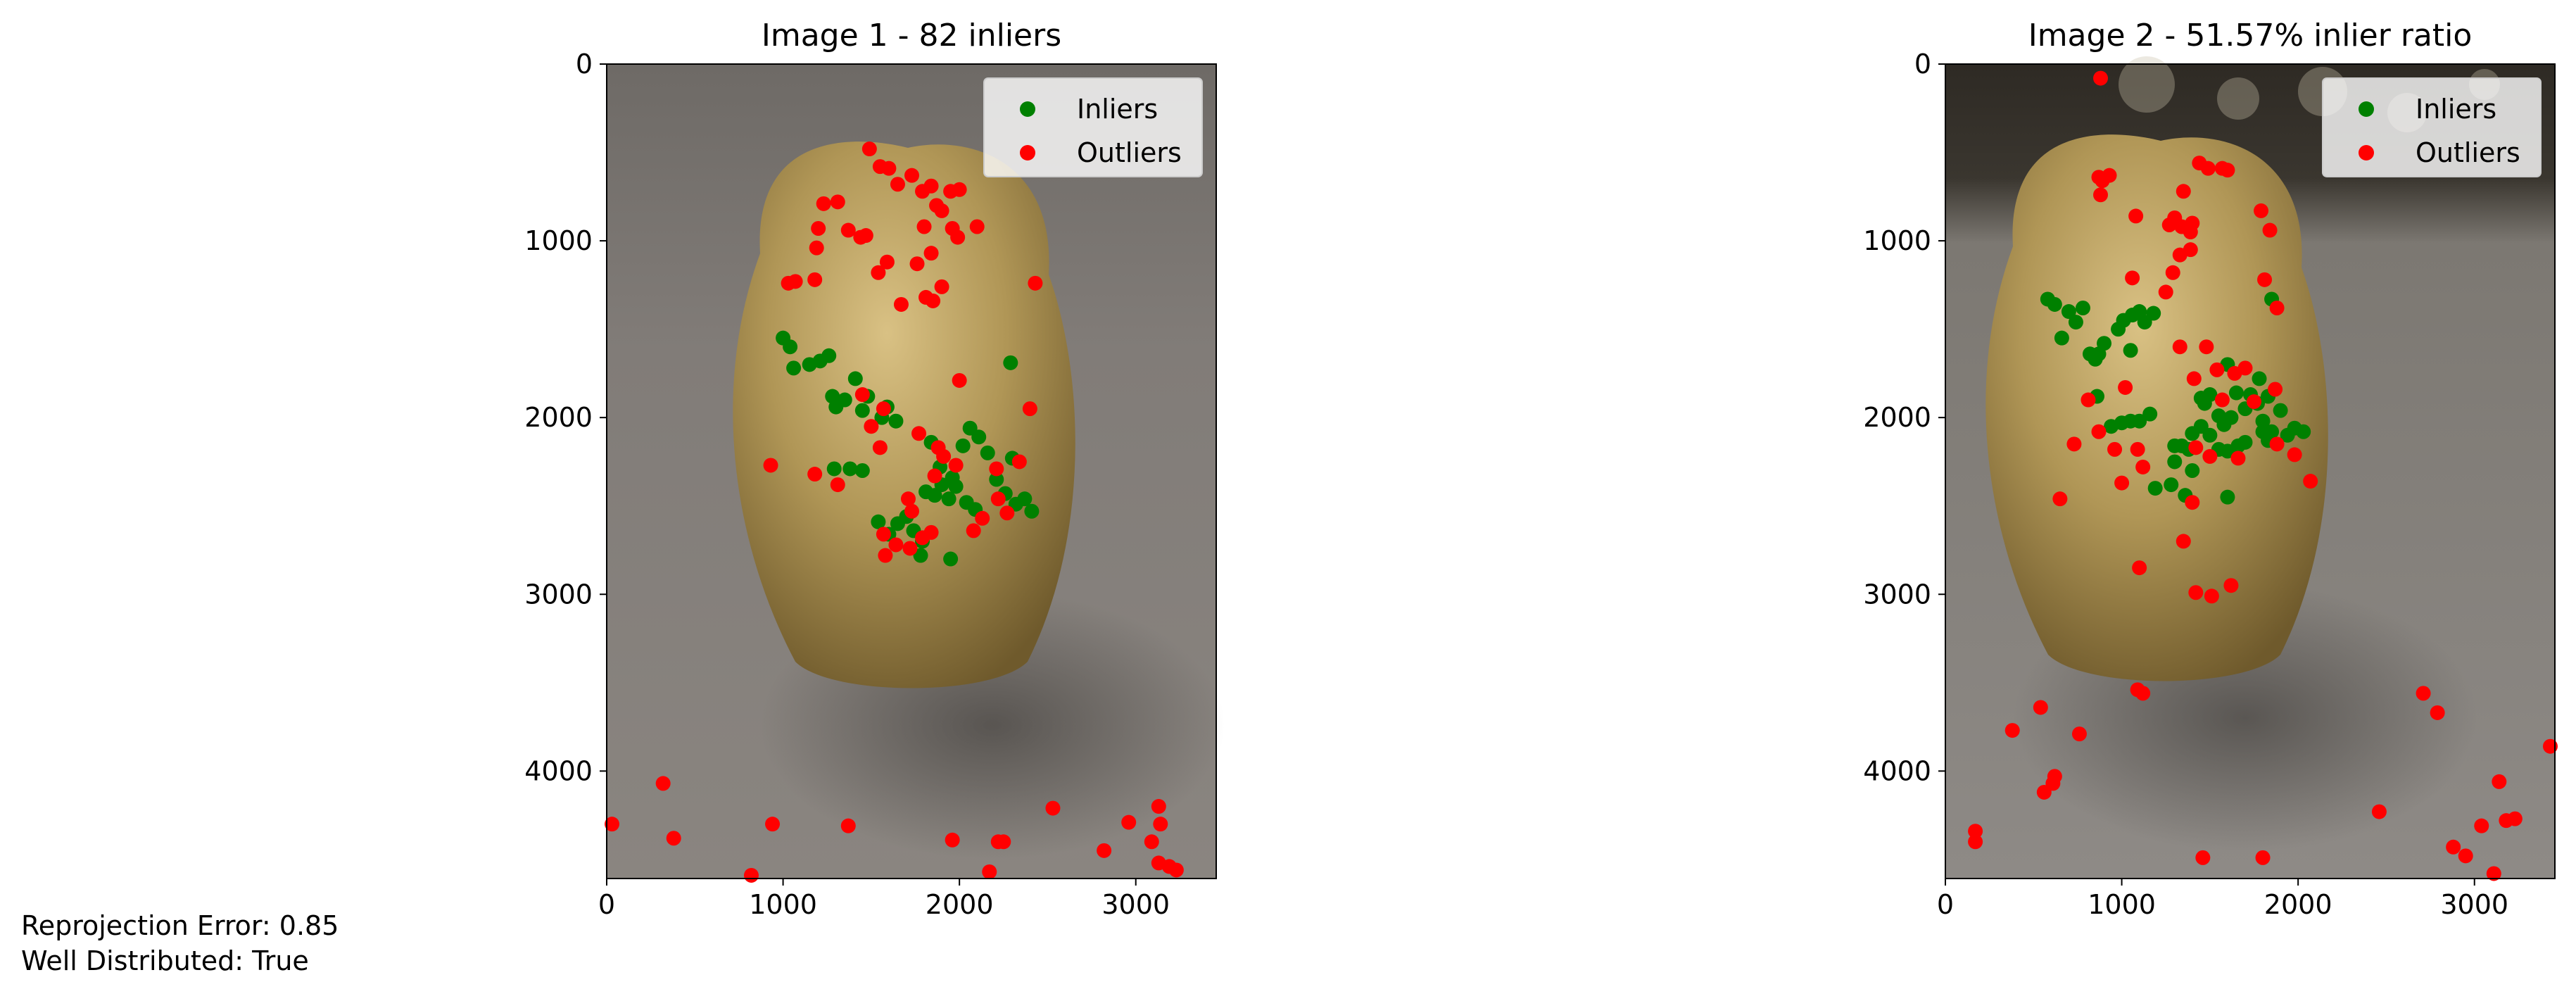 This screenshot has height=1001, width=2576. What do you see at coordinates (2298, 904) in the screenshot?
I see `x-tick-label: 2000` at bounding box center [2298, 904].